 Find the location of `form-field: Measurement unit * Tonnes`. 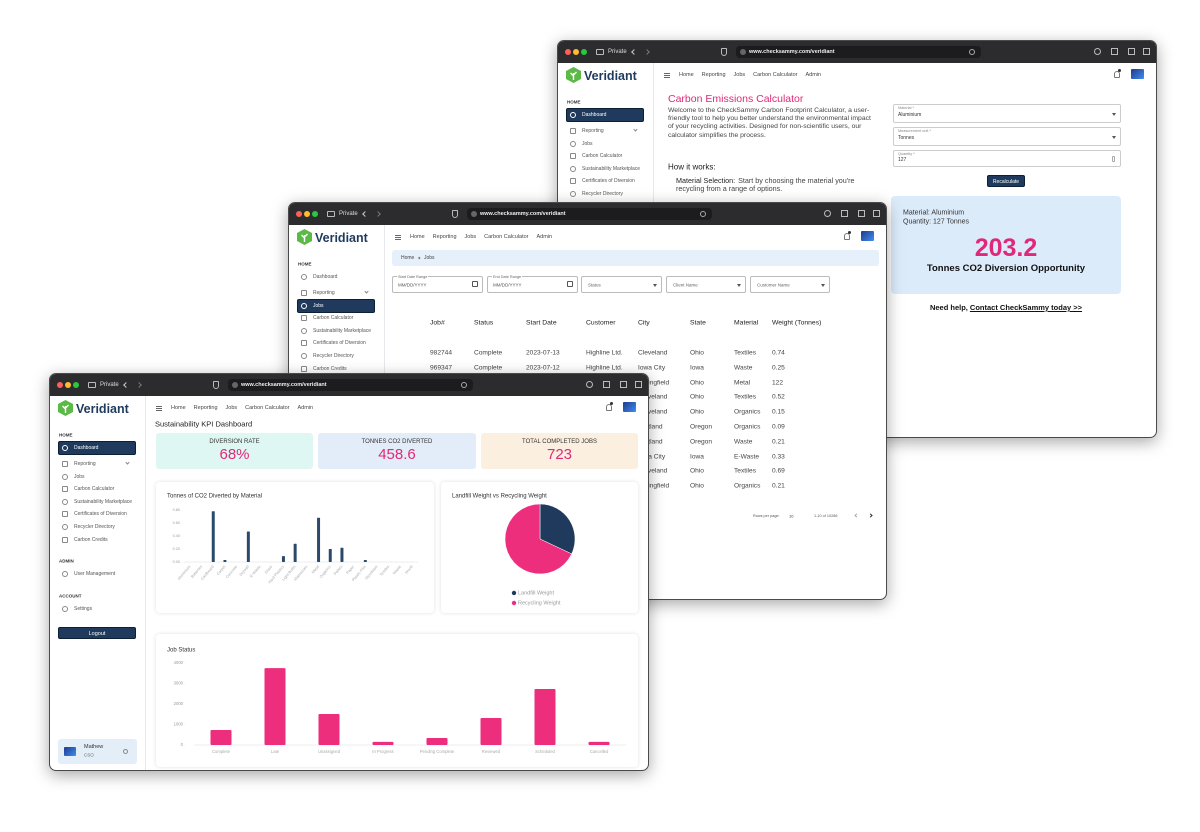

form-field: Measurement unit * Tonnes is located at coordinates (1007, 136).